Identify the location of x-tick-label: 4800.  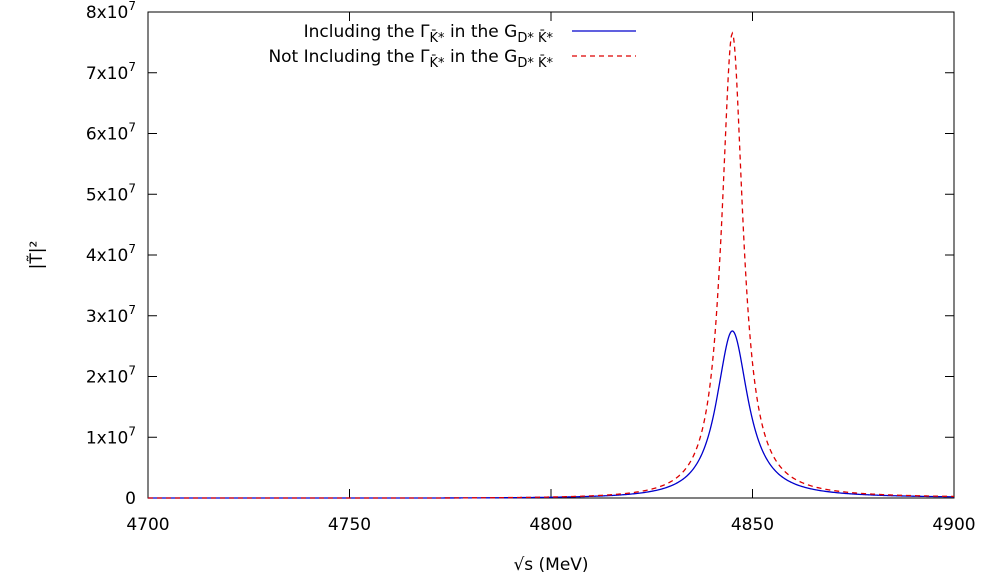
(550, 525).